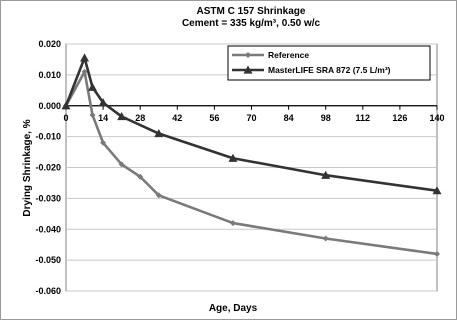 The height and width of the screenshot is (320, 457). I want to click on x-tick-label: 28, so click(140, 118).